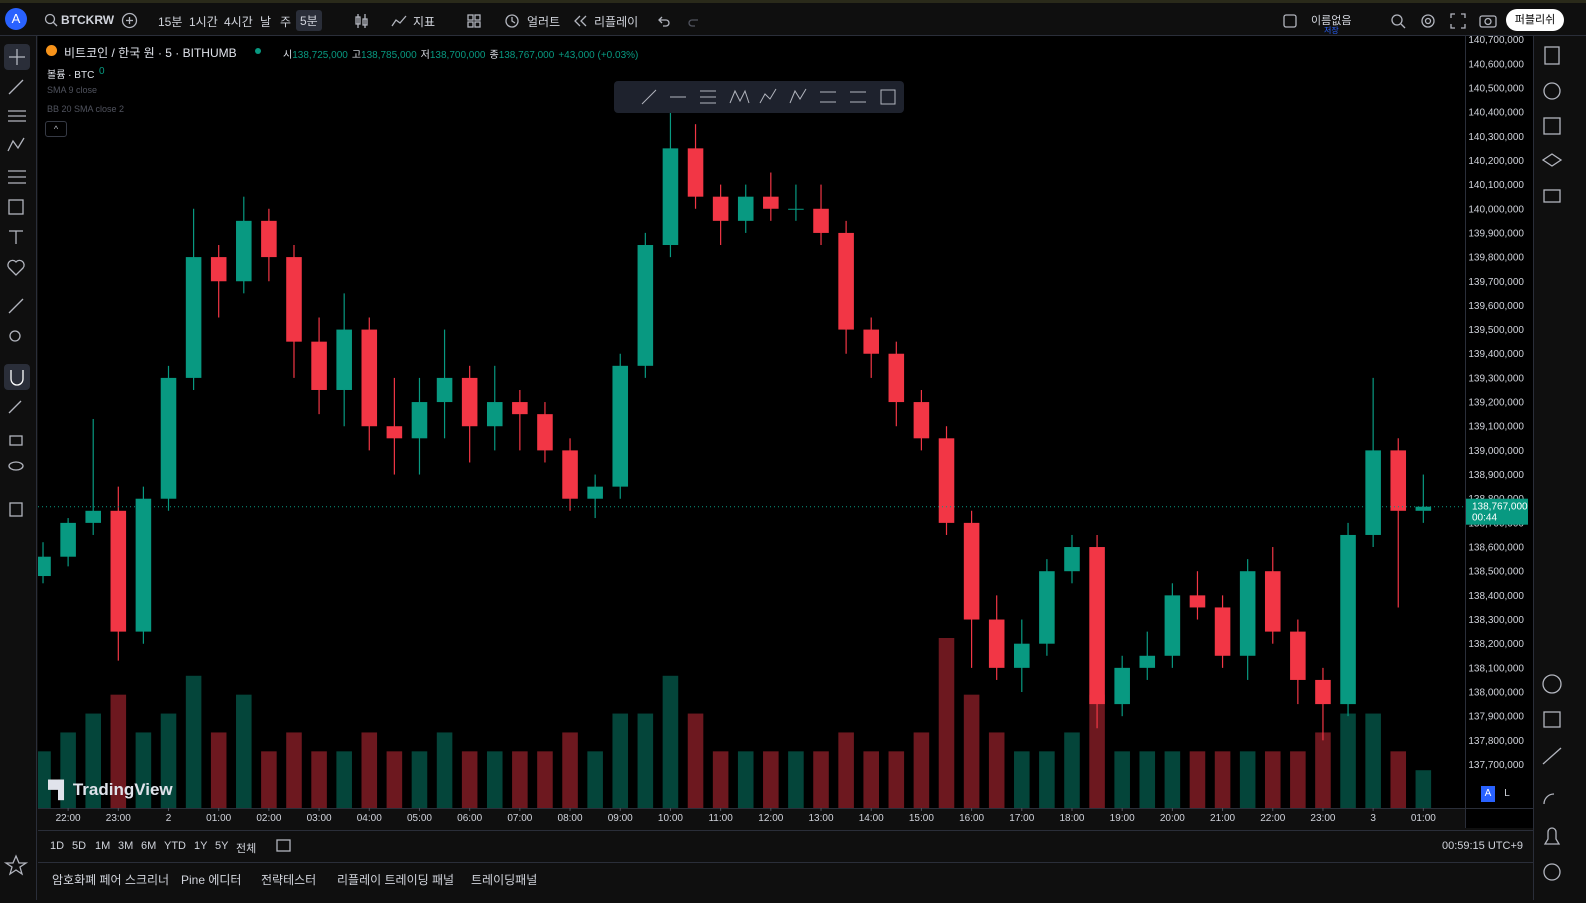 This screenshot has height=903, width=1586. What do you see at coordinates (16, 509) in the screenshot?
I see `delete-tool` at bounding box center [16, 509].